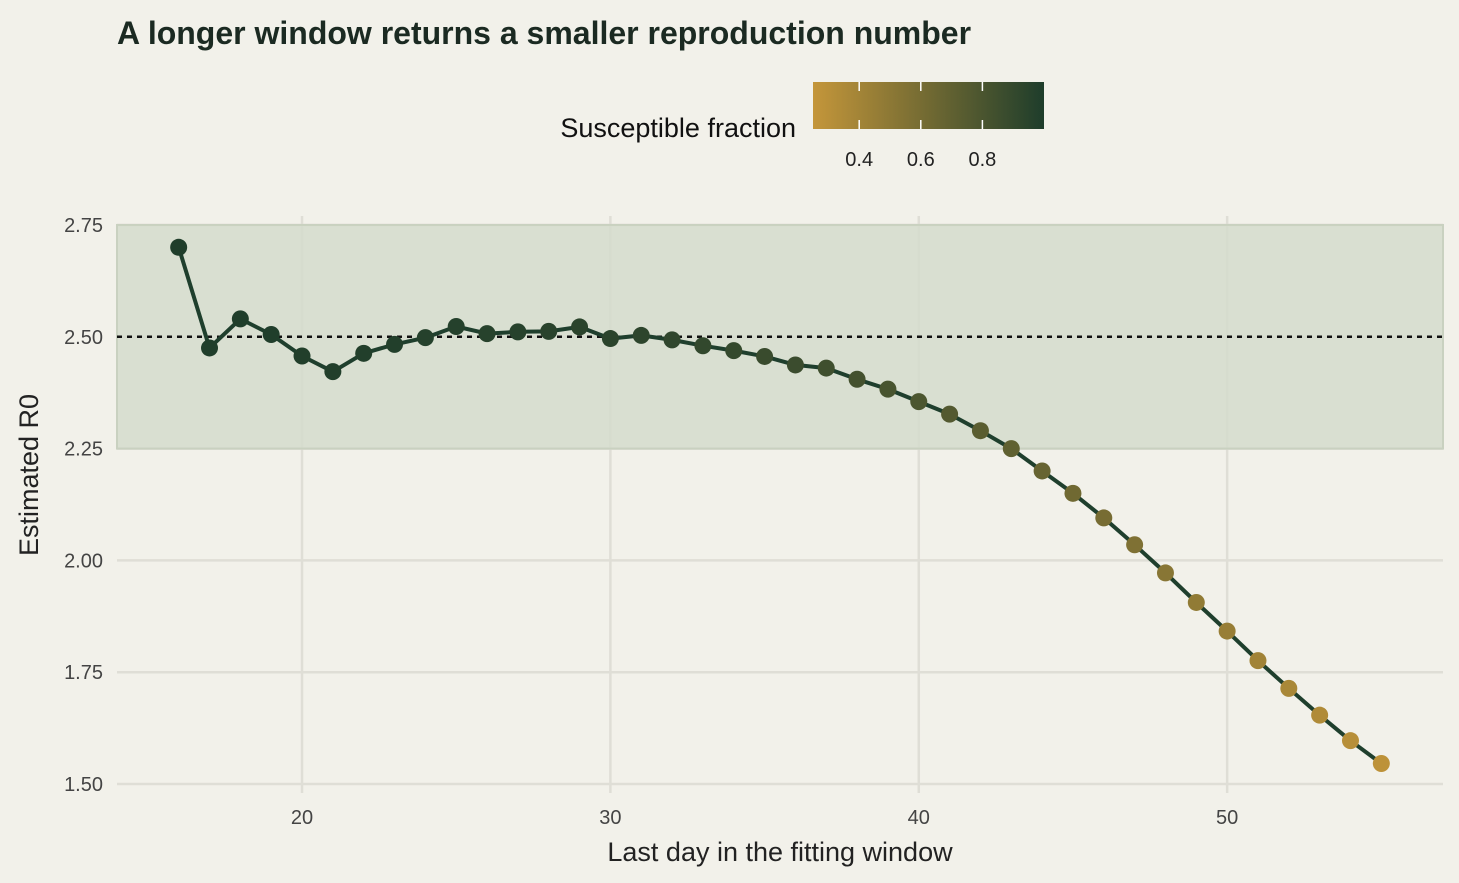  Describe the element at coordinates (83, 785) in the screenshot. I see `y-tick-label: 1.50` at that location.